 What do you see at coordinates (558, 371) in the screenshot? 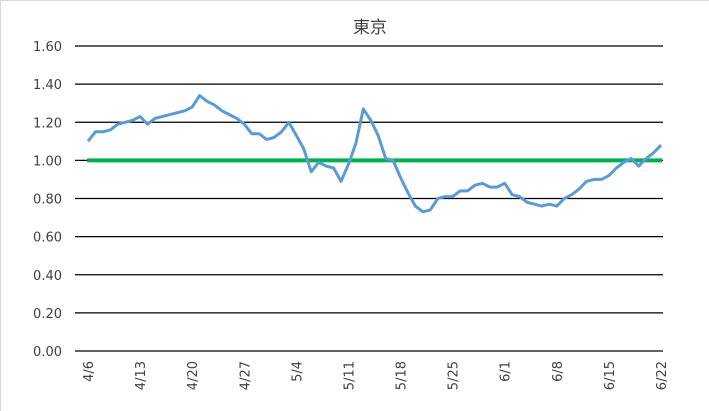
I see `x-tick-label: 6/8` at bounding box center [558, 371].